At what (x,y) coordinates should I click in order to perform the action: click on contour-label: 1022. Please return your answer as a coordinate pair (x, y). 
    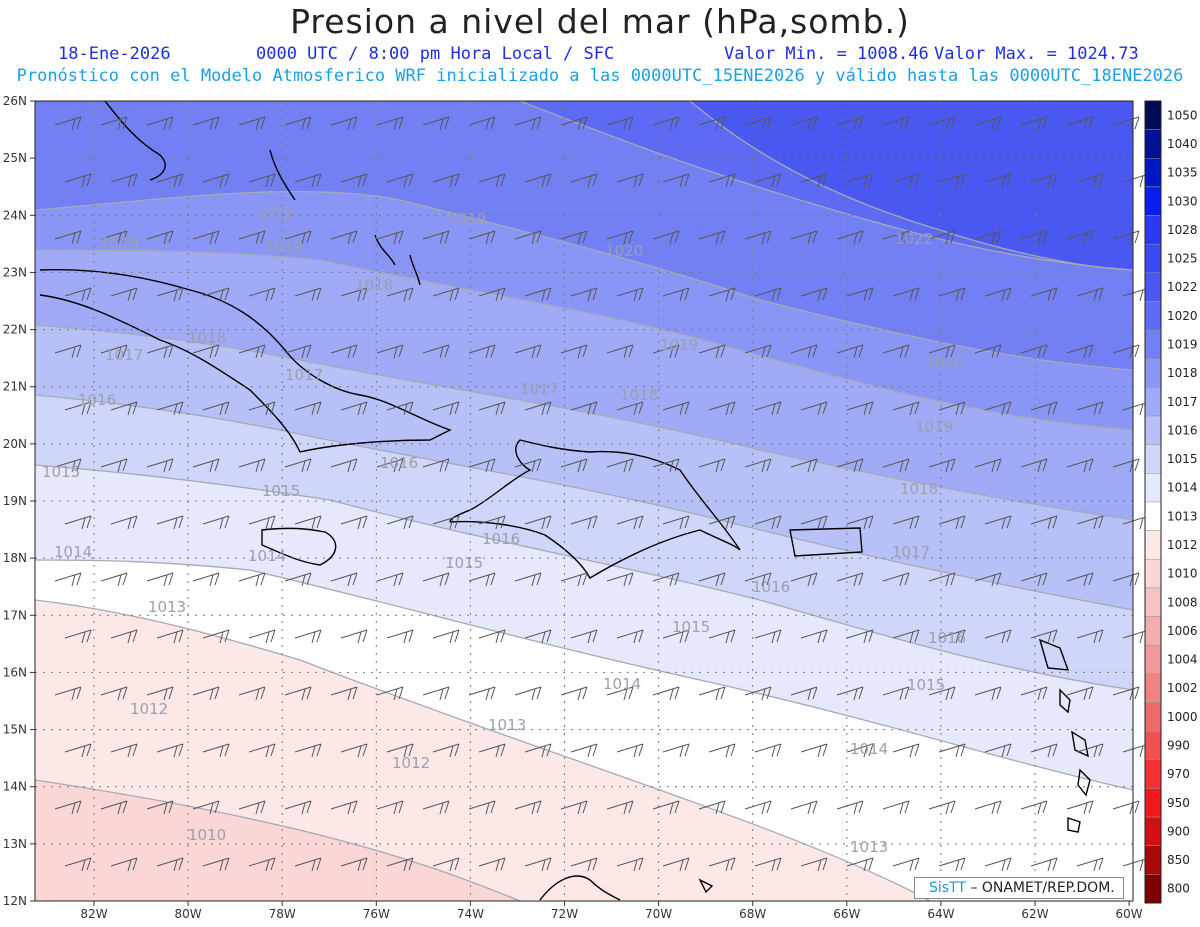
    Looking at the image, I should click on (274, 213).